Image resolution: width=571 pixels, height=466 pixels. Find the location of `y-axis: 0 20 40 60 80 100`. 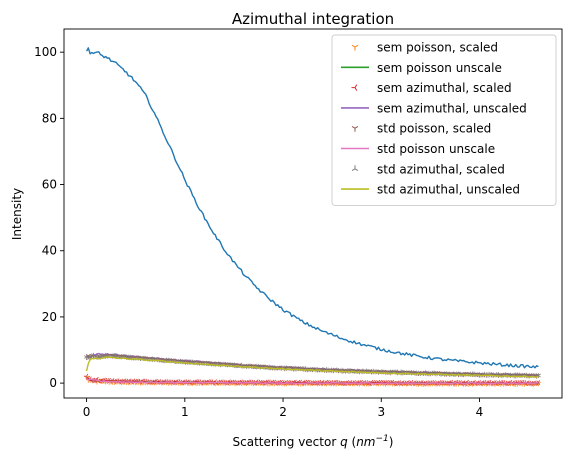

y-axis: 0 20 40 60 80 100 is located at coordinates (49, 217).